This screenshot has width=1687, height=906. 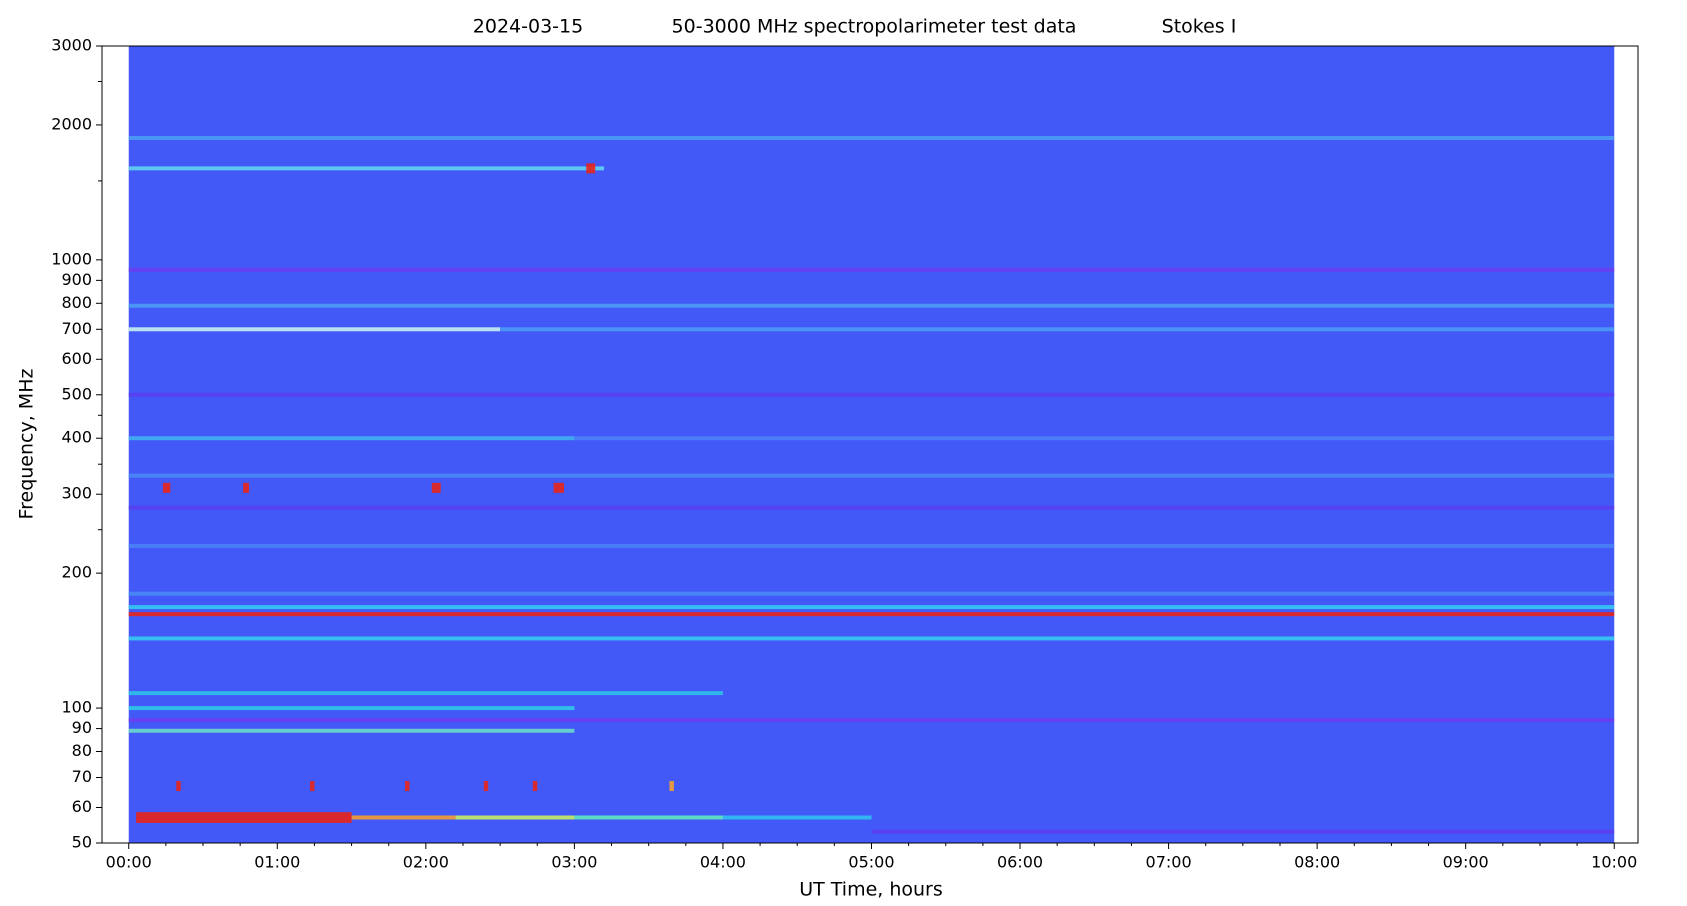 I want to click on y-tick-label: 1000, so click(x=71, y=258).